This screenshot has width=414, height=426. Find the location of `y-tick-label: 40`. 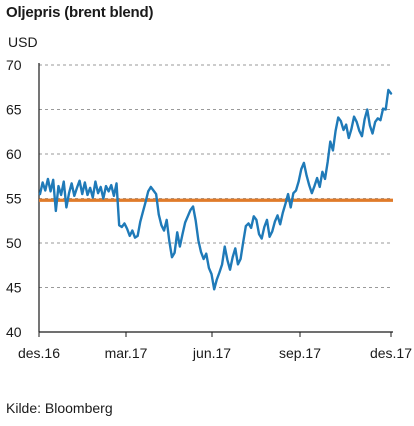

y-tick-label: 40 is located at coordinates (14, 332).